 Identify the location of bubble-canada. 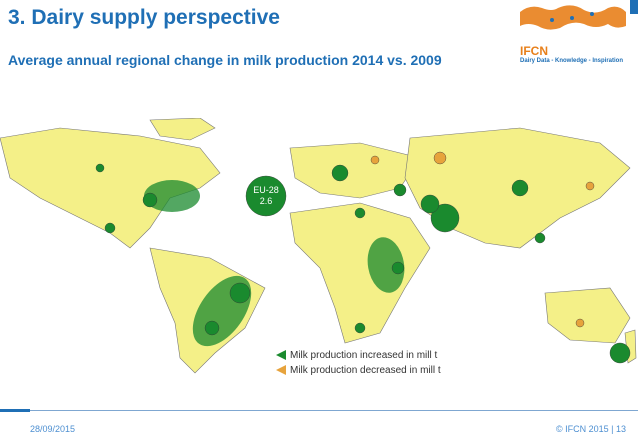
(100, 168).